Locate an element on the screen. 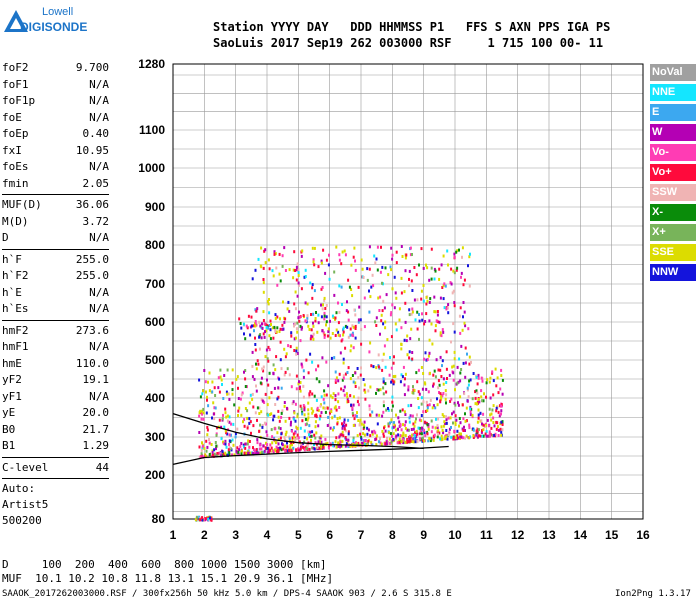 Image resolution: width=700 pixels, height=600 pixels. param-key: foEp is located at coordinates (15, 133).